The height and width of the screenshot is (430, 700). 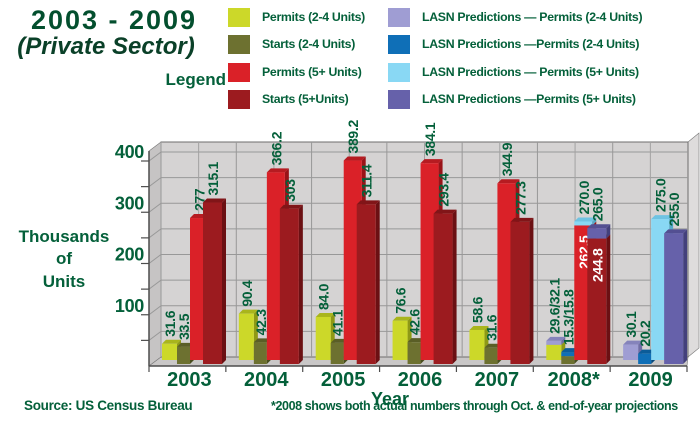 What do you see at coordinates (493, 345) in the screenshot?
I see `bar-2007-starts24-top` at bounding box center [493, 345].